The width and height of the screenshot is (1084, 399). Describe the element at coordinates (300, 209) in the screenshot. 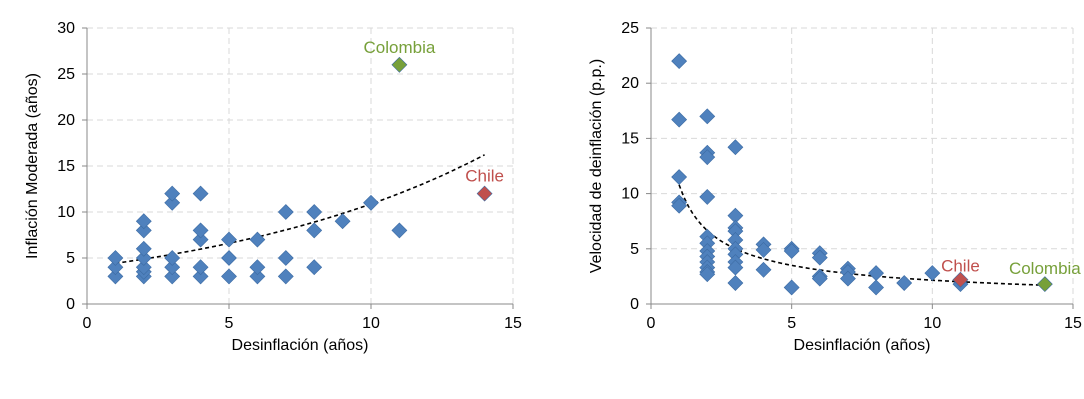

I see `trendline` at that location.